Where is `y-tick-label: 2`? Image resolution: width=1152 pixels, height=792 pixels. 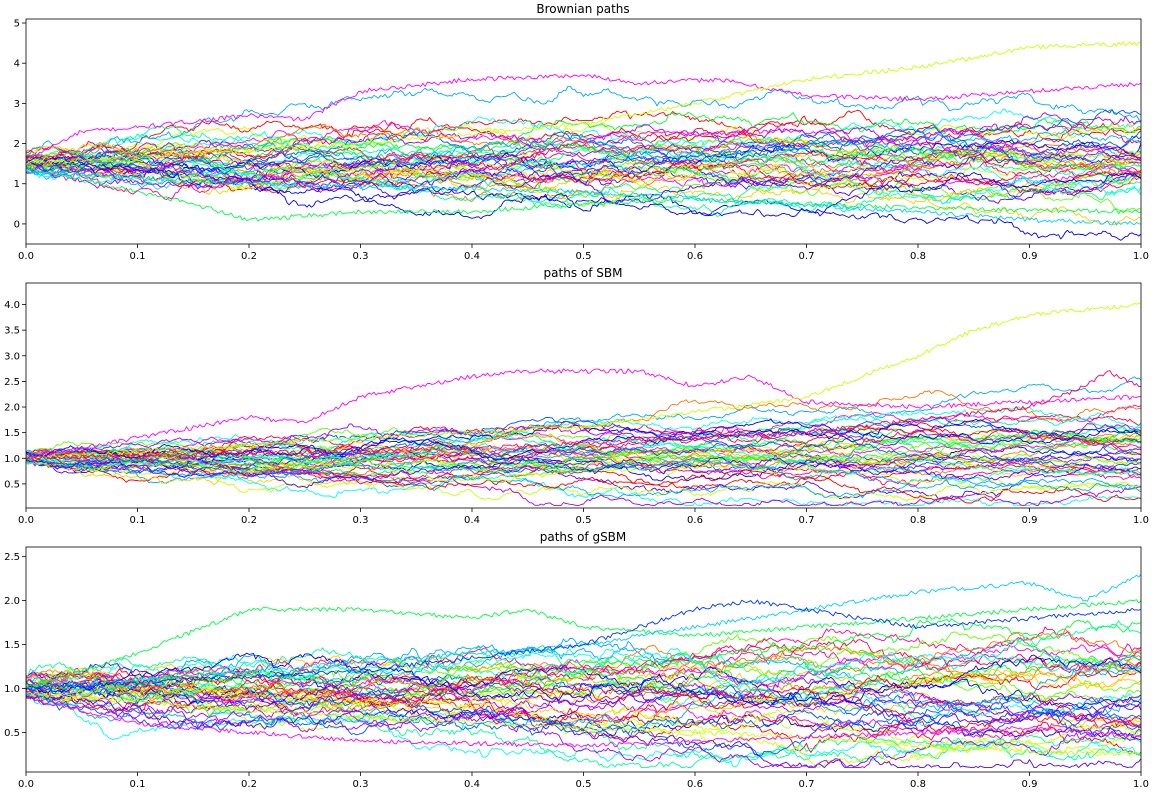 y-tick-label: 2 is located at coordinates (17, 144).